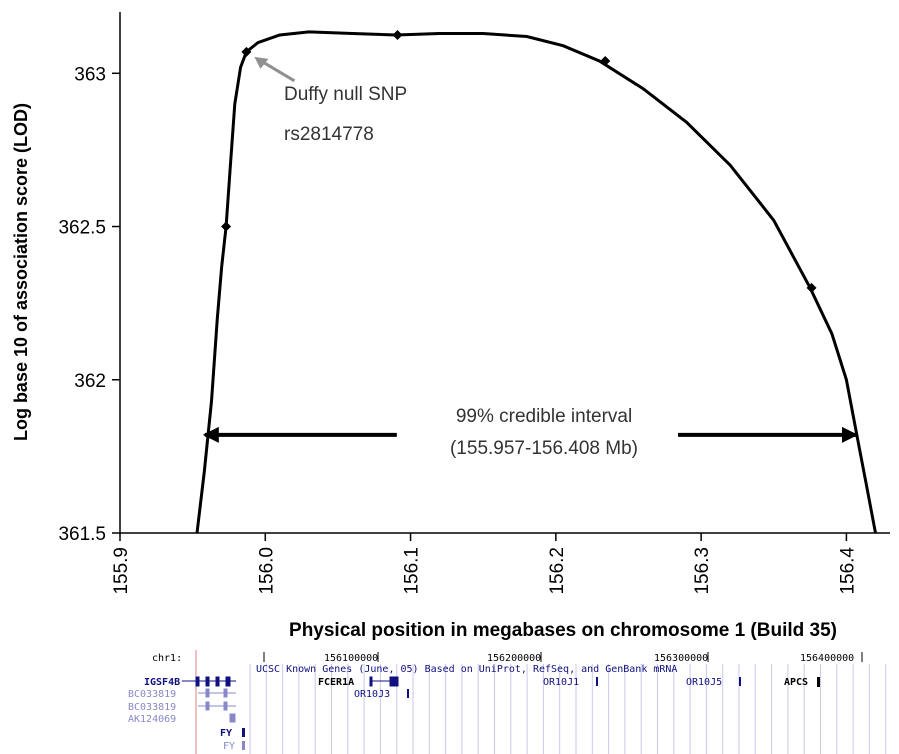 This screenshot has height=754, width=899. Describe the element at coordinates (847, 571) in the screenshot. I see `x-tick-label: 156.4` at that location.